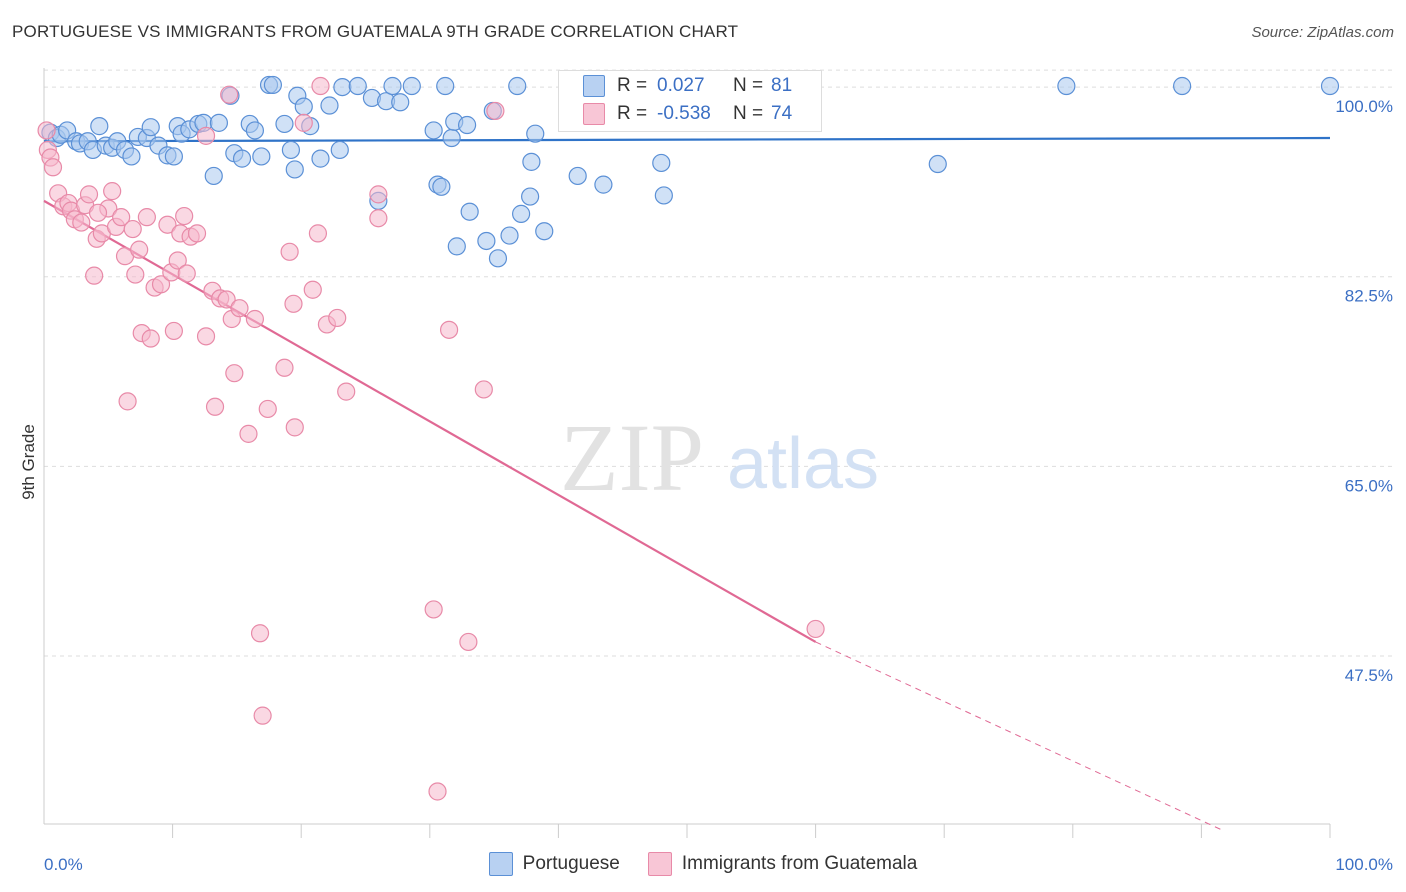  I want to click on legend-series-label: Immigrants from Guatemala, so click(799, 863).